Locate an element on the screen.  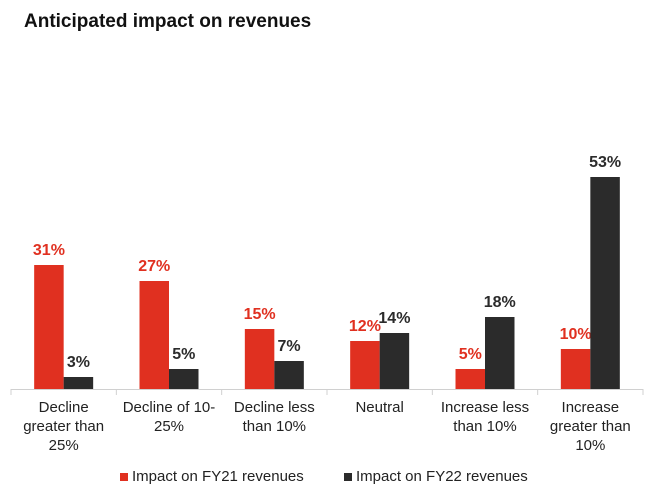
legend-swatch-fy21 is located at coordinates (124, 476).